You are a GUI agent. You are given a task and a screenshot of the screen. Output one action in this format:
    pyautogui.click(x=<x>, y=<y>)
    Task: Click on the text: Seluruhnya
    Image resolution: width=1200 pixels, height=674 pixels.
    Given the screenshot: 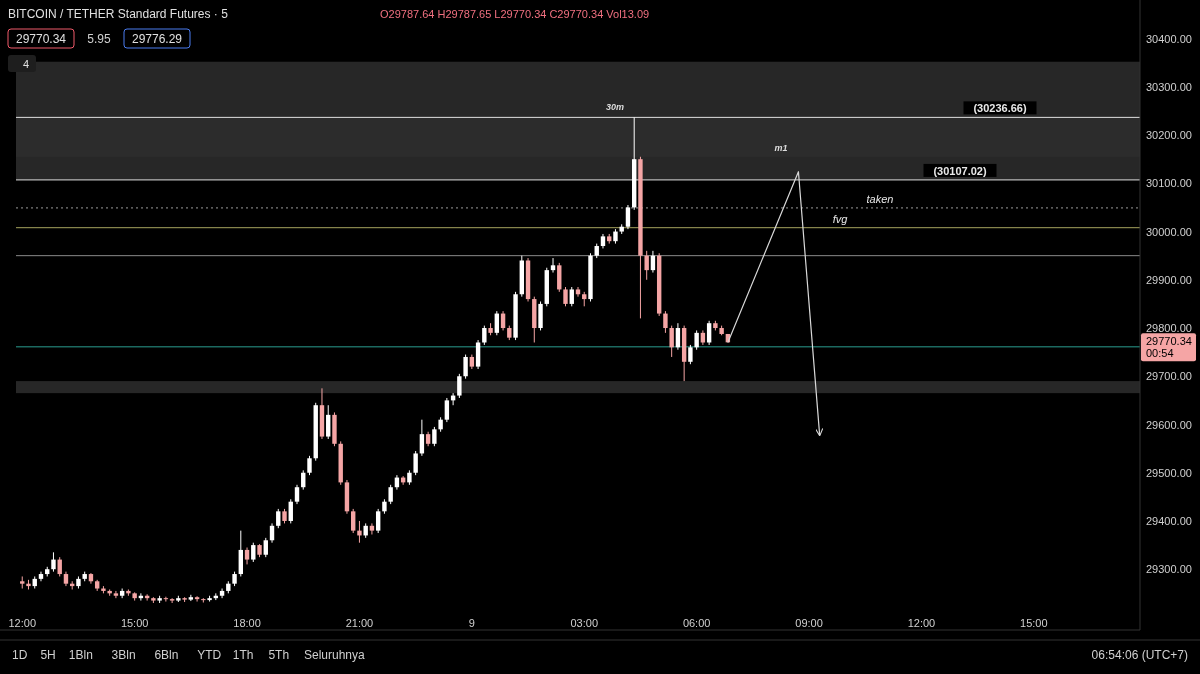 What is the action you would take?
    pyautogui.click(x=335, y=655)
    